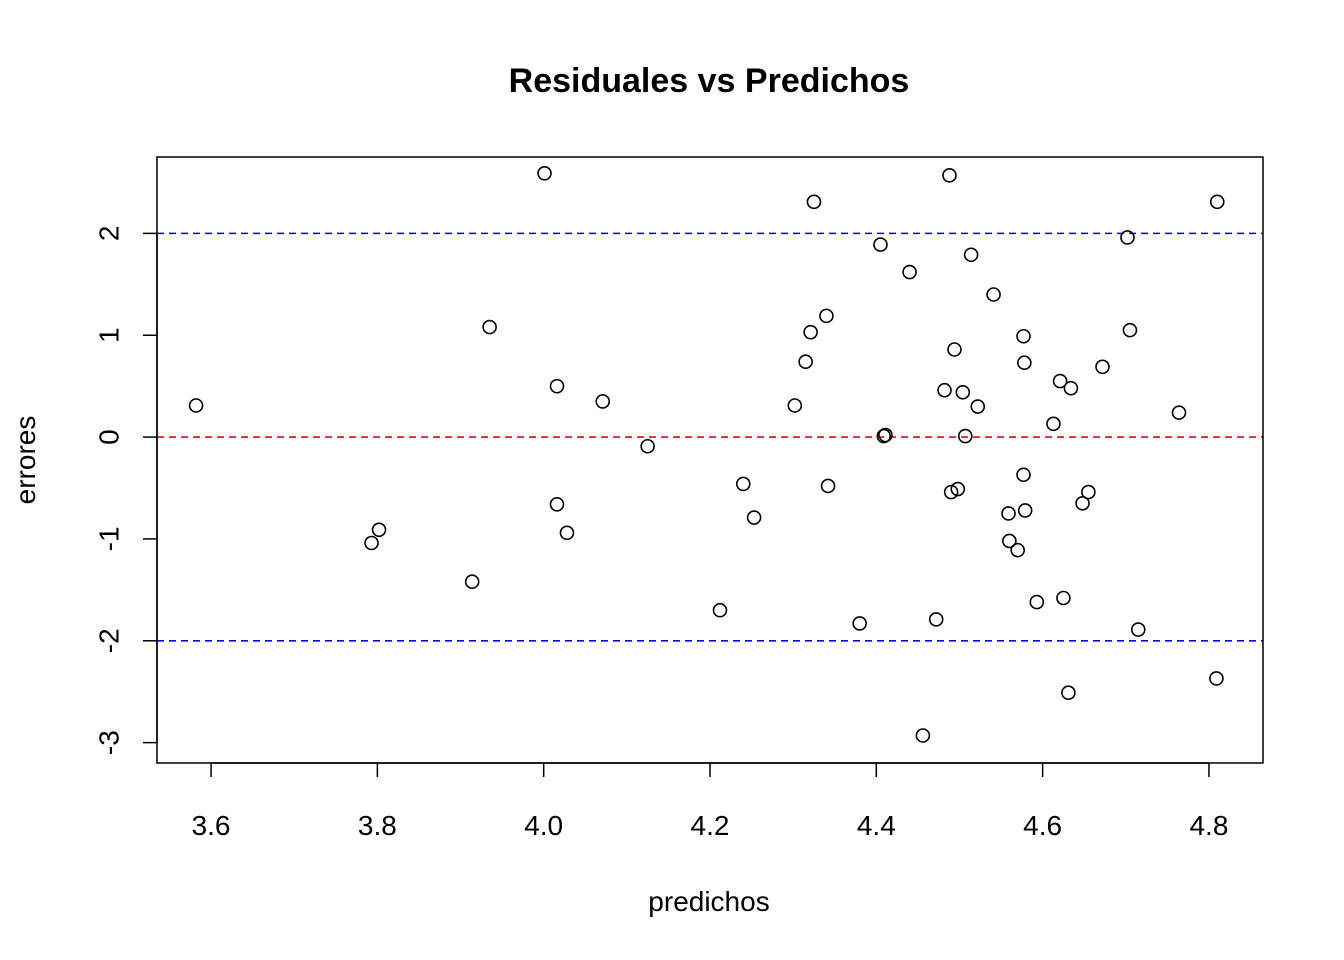  What do you see at coordinates (710, 801) in the screenshot?
I see `x-axis: 3.6 3.8 4.0 4.2 4.4 4.6 4.8` at bounding box center [710, 801].